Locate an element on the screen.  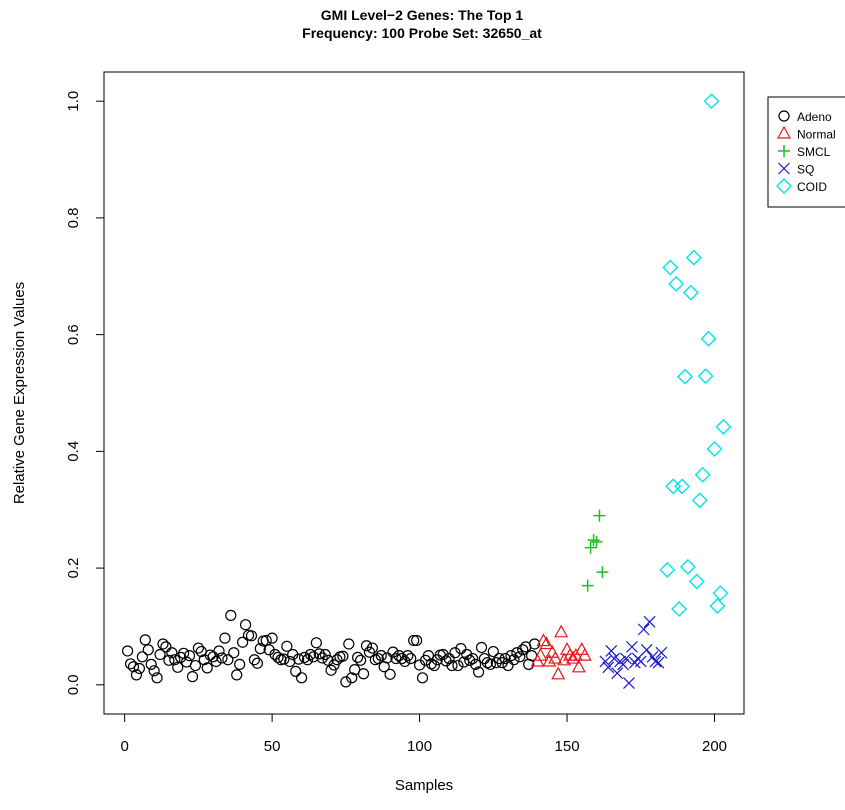
legend-item-normal: Normal is located at coordinates (806, 133).